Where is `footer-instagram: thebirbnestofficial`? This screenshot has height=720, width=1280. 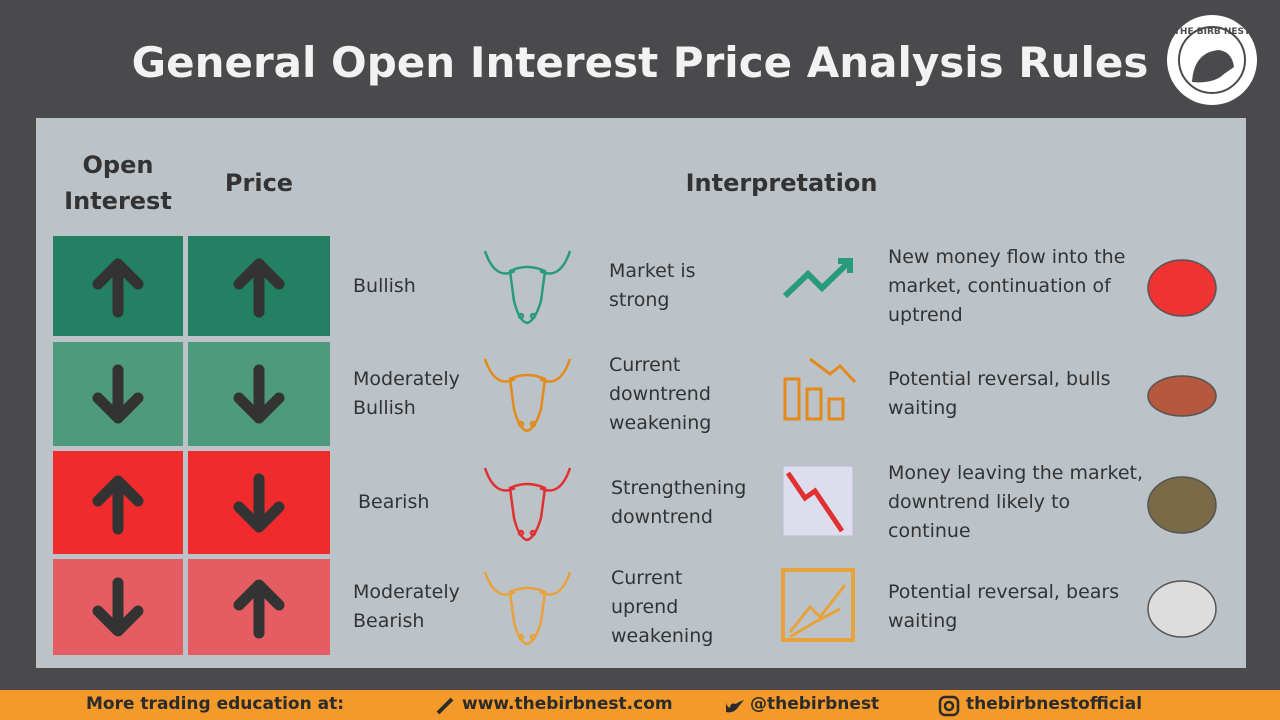
footer-instagram: thebirbnestofficial is located at coordinates (1054, 704).